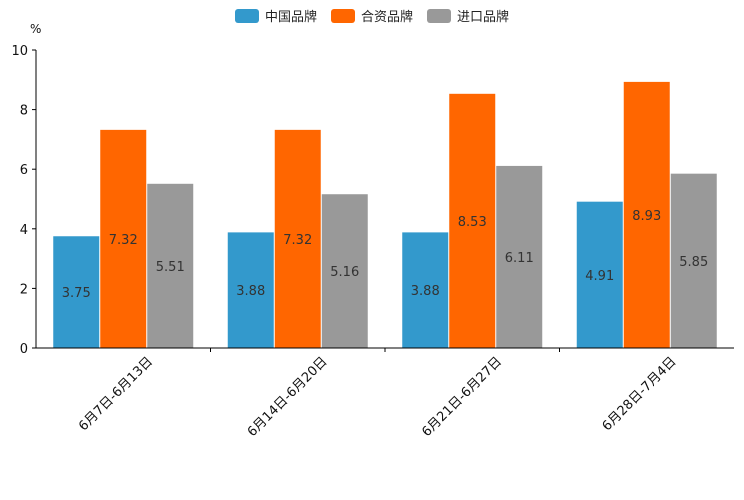 This screenshot has height=500, width=744. What do you see at coordinates (387, 17) in the screenshot?
I see `legend-label: 合资品牌` at bounding box center [387, 17].